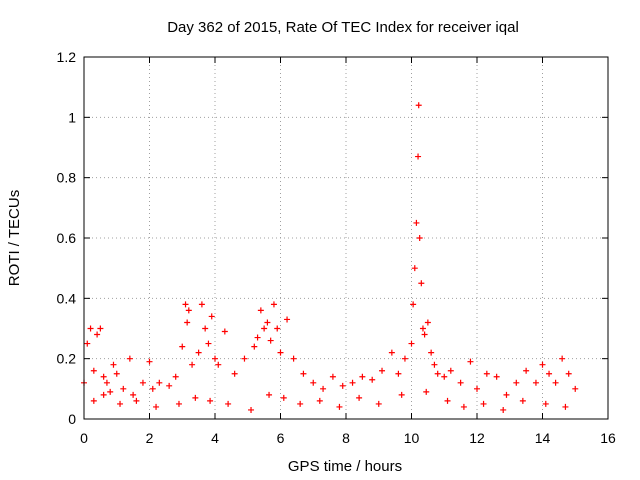 The image size is (640, 480). What do you see at coordinates (477, 438) in the screenshot?
I see `x-tick-label: 12` at bounding box center [477, 438].